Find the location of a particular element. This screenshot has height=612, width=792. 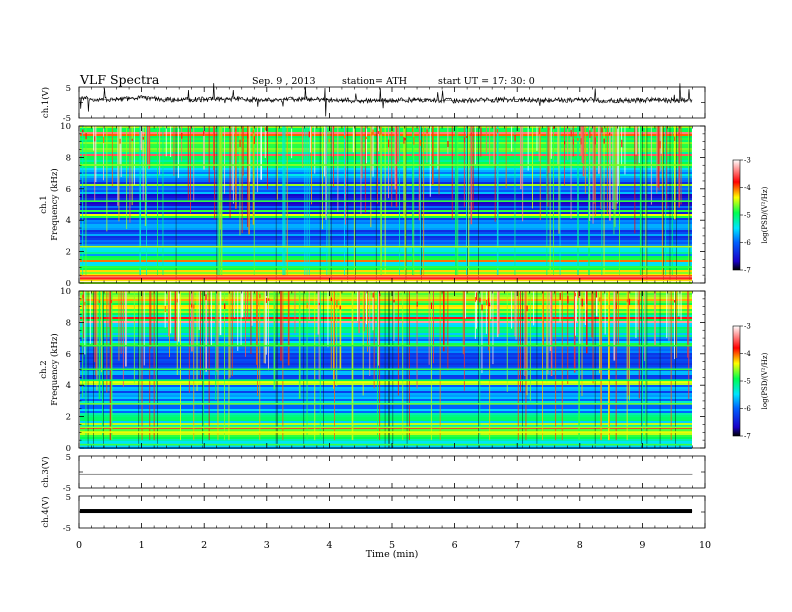

narrowband-lines is located at coordinates (386, 223).